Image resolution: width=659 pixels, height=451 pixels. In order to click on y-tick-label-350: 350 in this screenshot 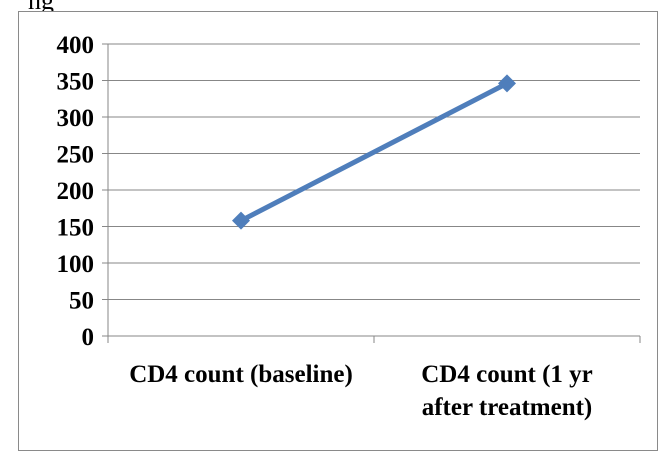, I will do `click(76, 82)`.